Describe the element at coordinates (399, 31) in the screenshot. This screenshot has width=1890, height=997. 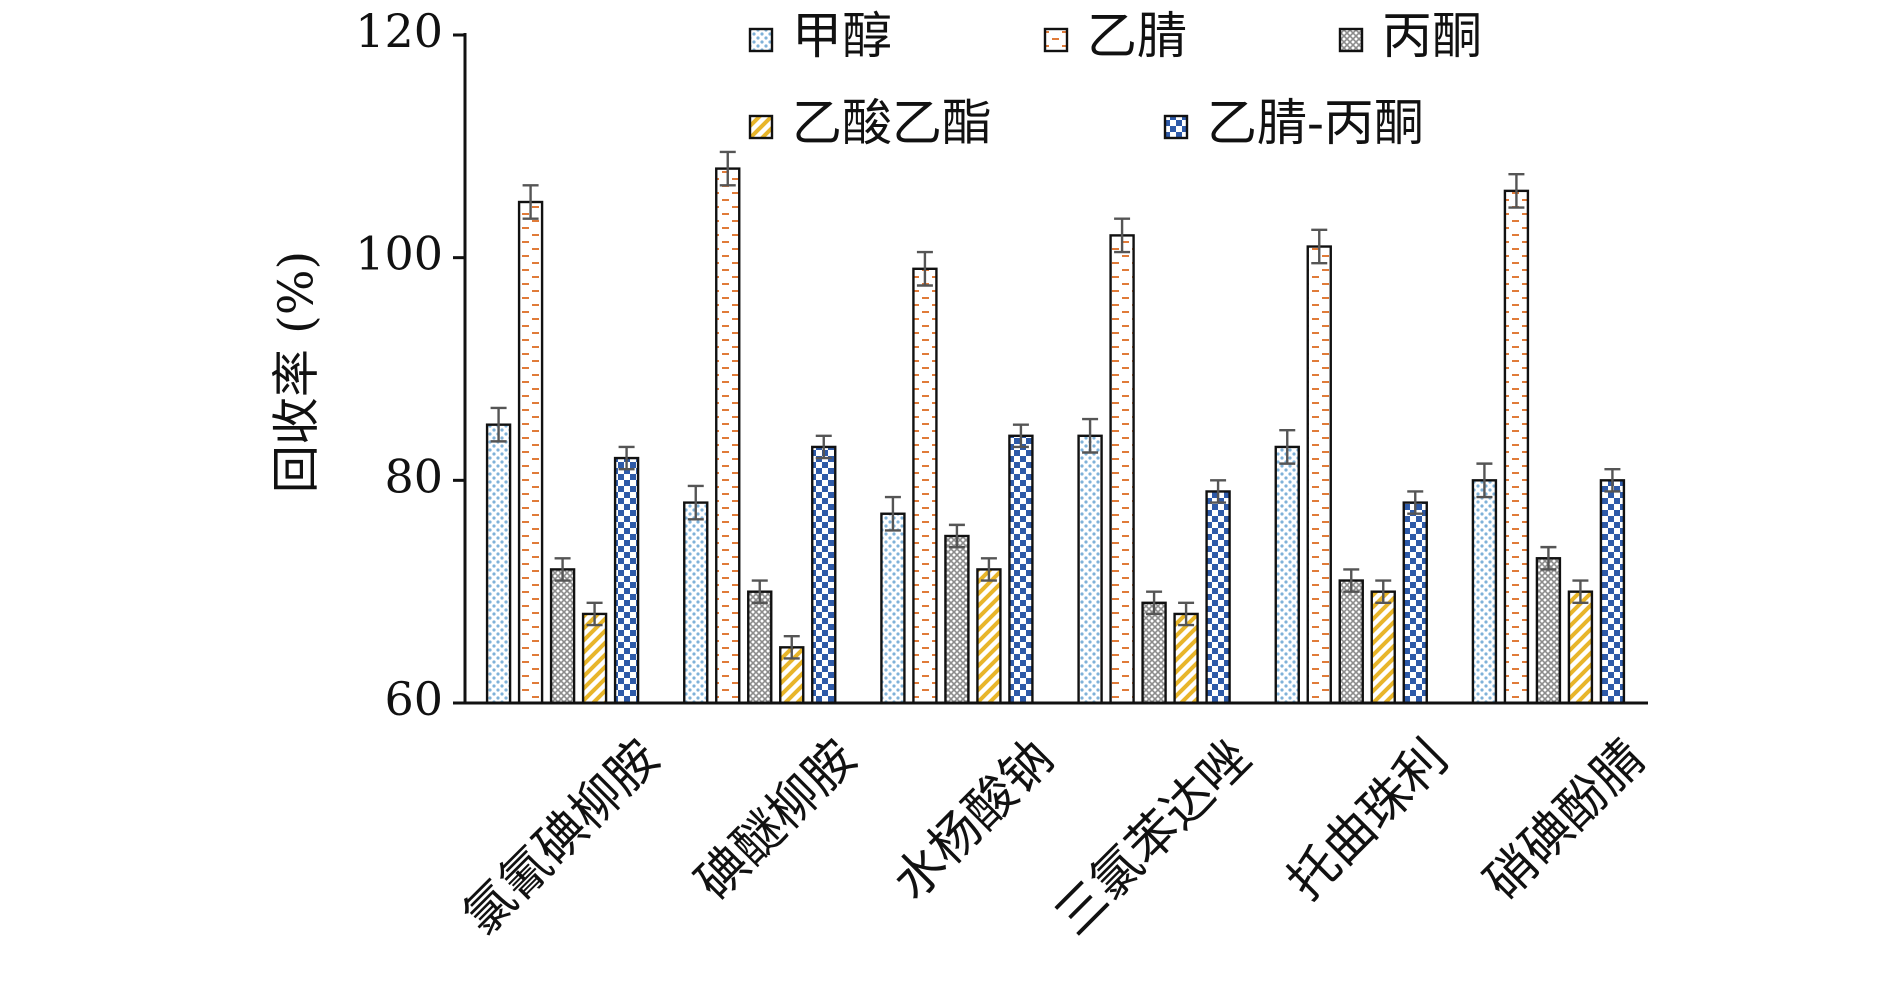
I see `y-tick-label: 120` at that location.